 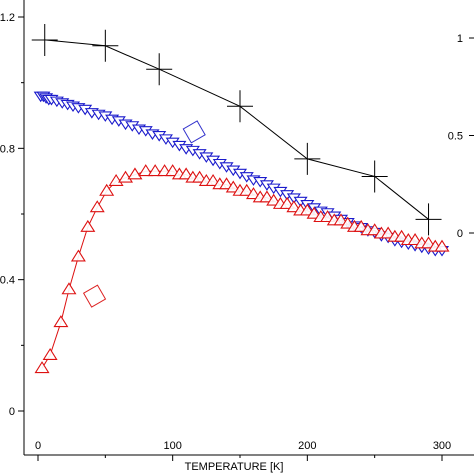 I want to click on left-tick-label: 0.4, so click(x=7, y=281).